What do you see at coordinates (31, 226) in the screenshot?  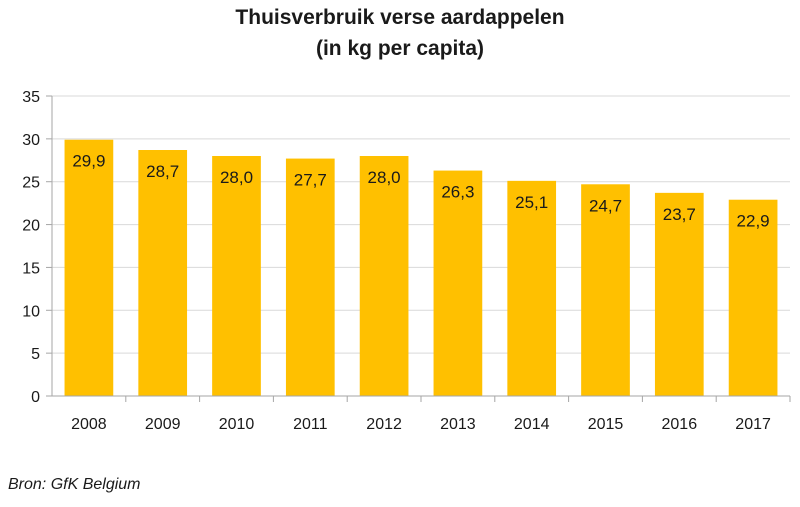 I see `y-tick-label: 20` at bounding box center [31, 226].